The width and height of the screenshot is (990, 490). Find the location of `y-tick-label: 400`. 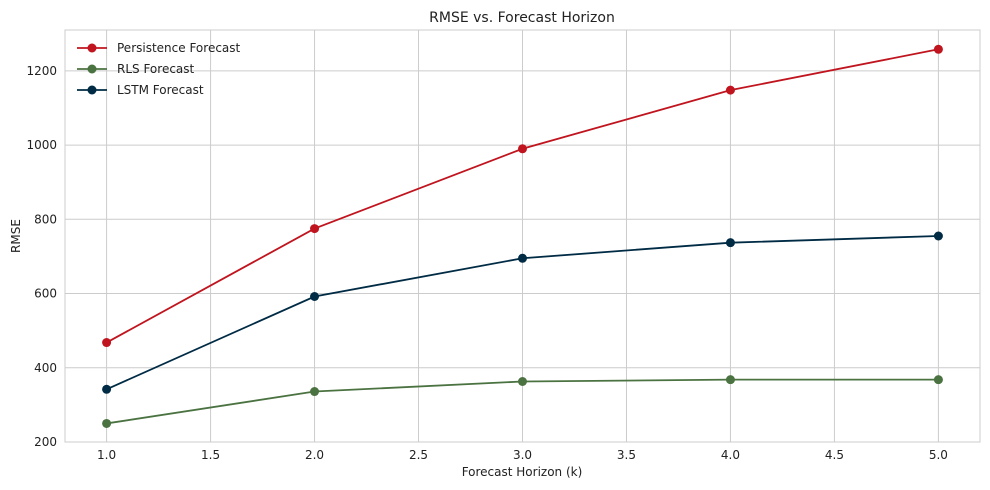

y-tick-label: 400 is located at coordinates (45, 368).